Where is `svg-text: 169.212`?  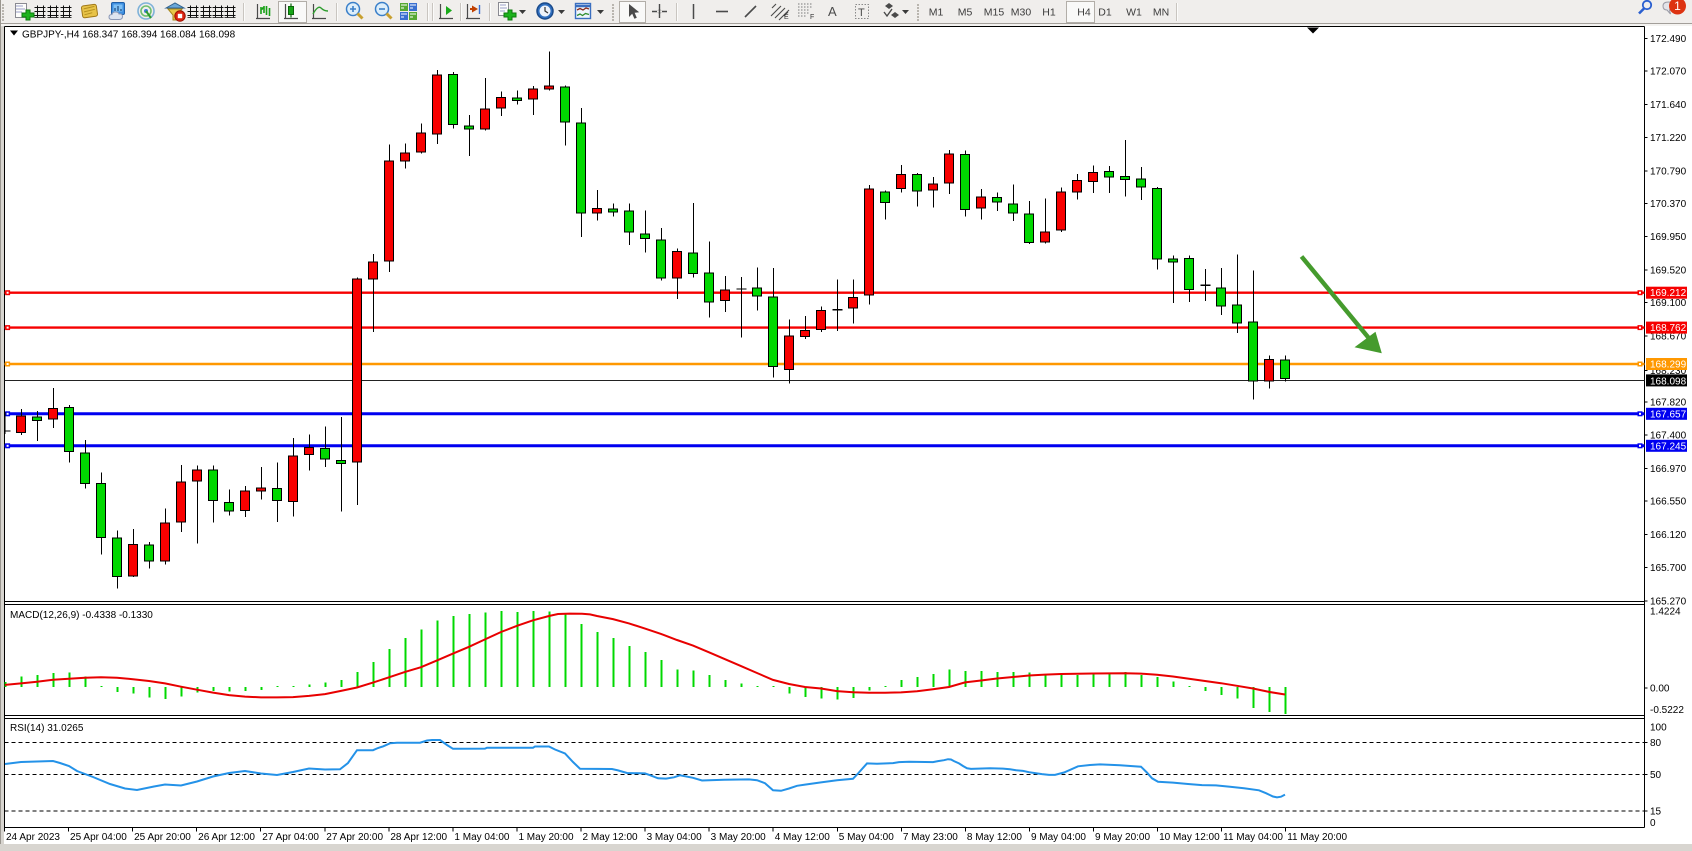 svg-text: 169.212 is located at coordinates (1668, 293).